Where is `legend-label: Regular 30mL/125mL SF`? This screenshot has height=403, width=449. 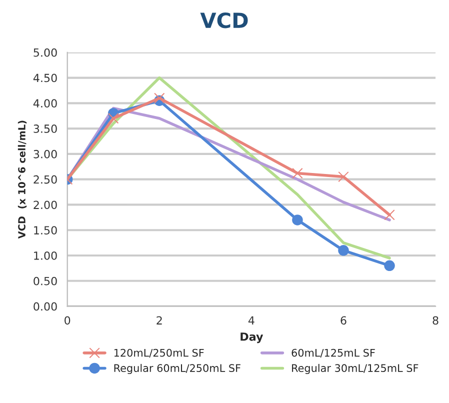
legend-label: Regular 30mL/125mL SF is located at coordinates (355, 369).